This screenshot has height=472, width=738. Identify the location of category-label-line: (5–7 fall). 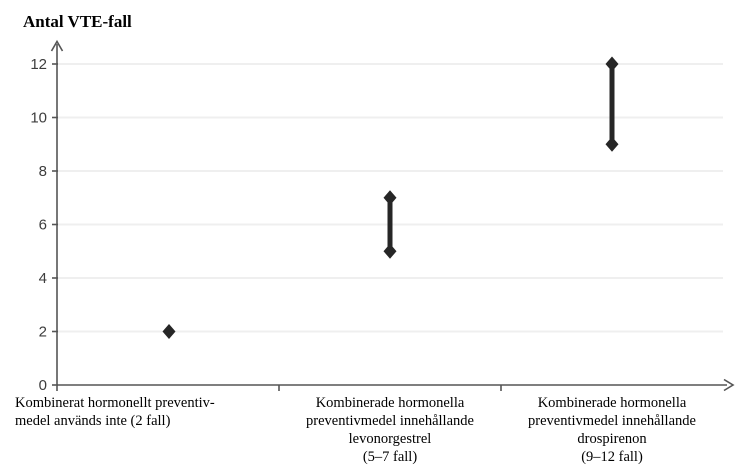
(390, 457).